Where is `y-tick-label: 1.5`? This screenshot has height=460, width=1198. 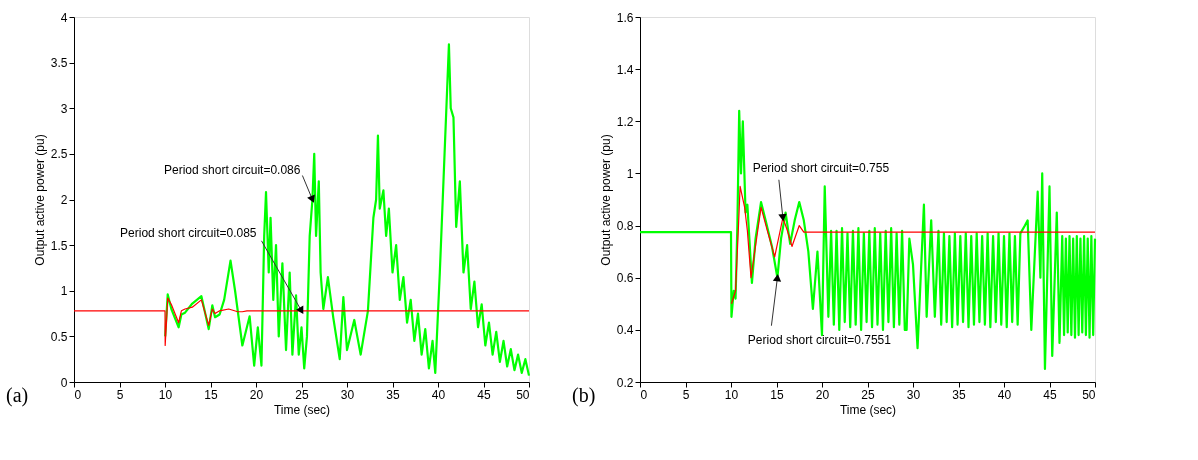
y-tick-label: 1.5 is located at coordinates (59, 245).